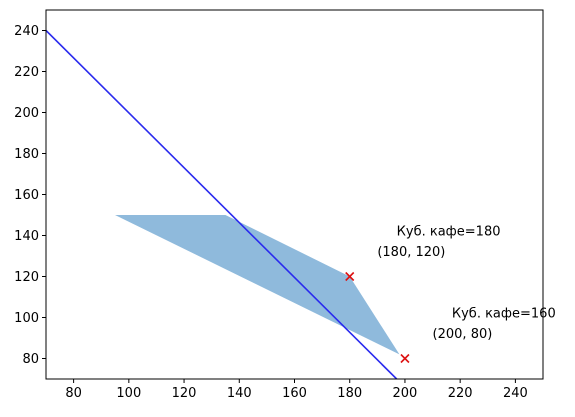  What do you see at coordinates (30, 359) in the screenshot?
I see `y-tick-label: 80` at bounding box center [30, 359].